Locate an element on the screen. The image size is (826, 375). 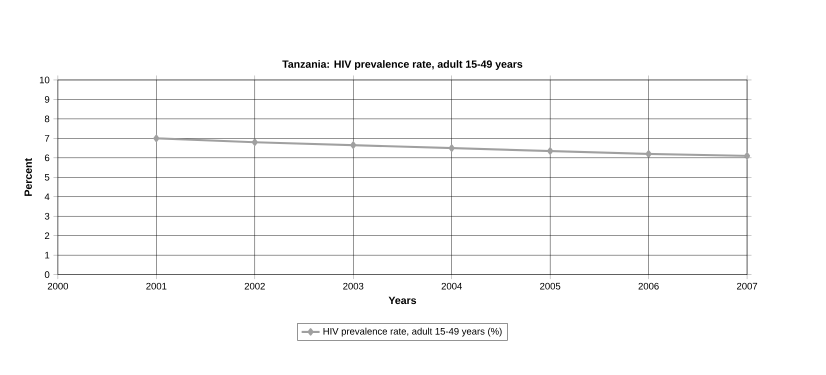
x-tick-label: 2004 is located at coordinates (452, 286).